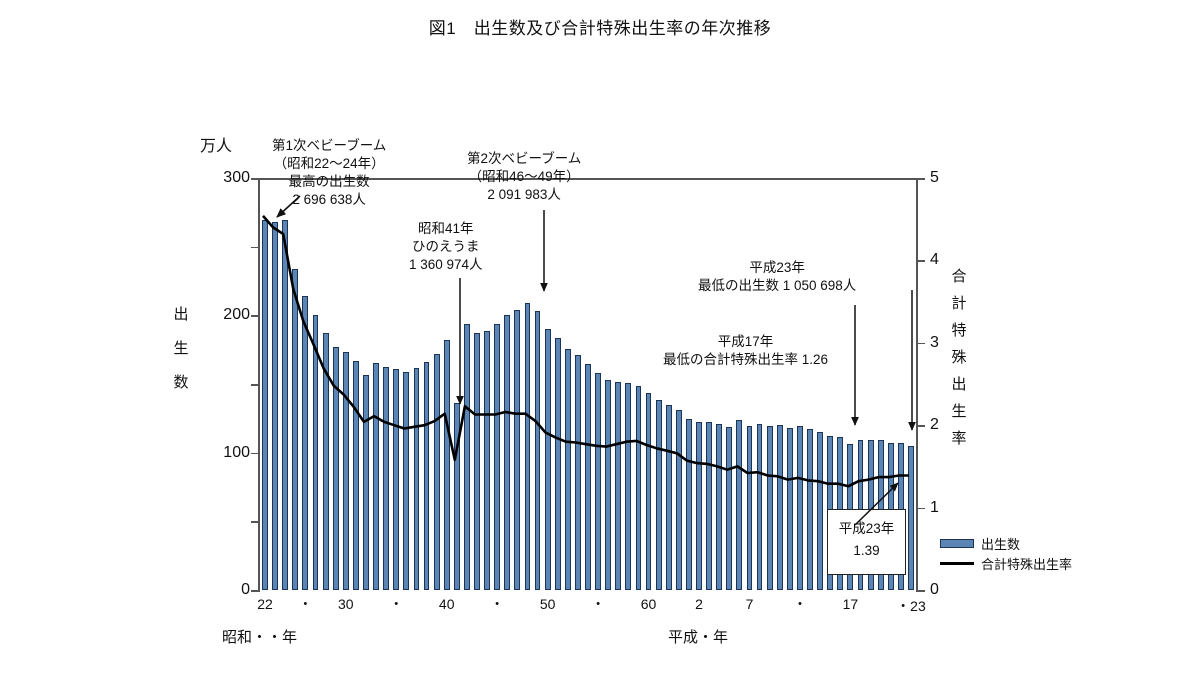  I want to click on era-label-showa: 昭和・・年, so click(260, 637).